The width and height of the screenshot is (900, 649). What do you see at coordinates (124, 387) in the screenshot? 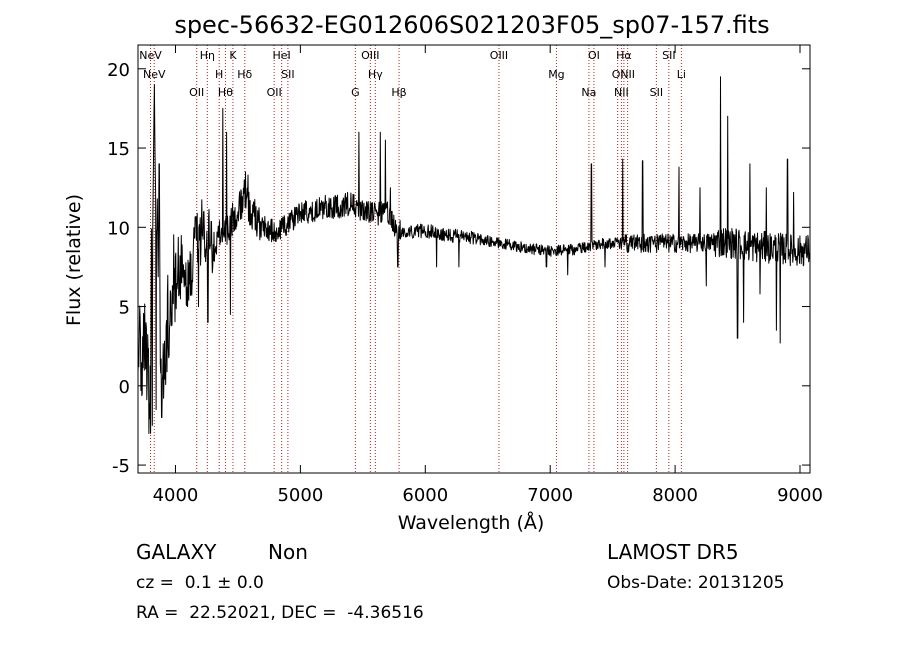
I see `y-tick-label: 0` at bounding box center [124, 387].